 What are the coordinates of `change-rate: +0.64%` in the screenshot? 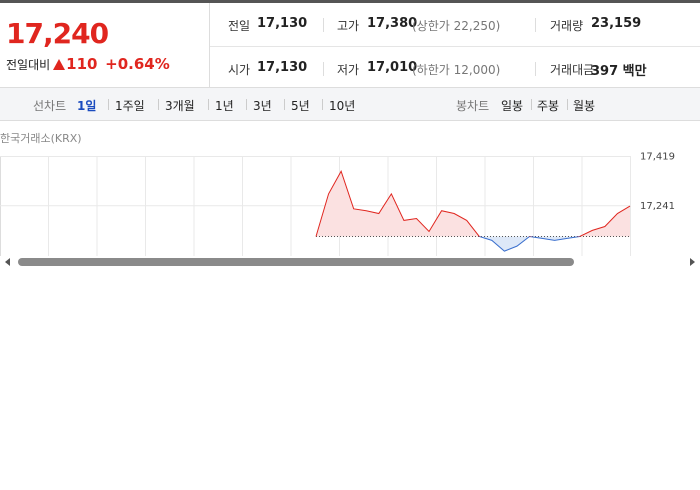 It's located at (137, 64).